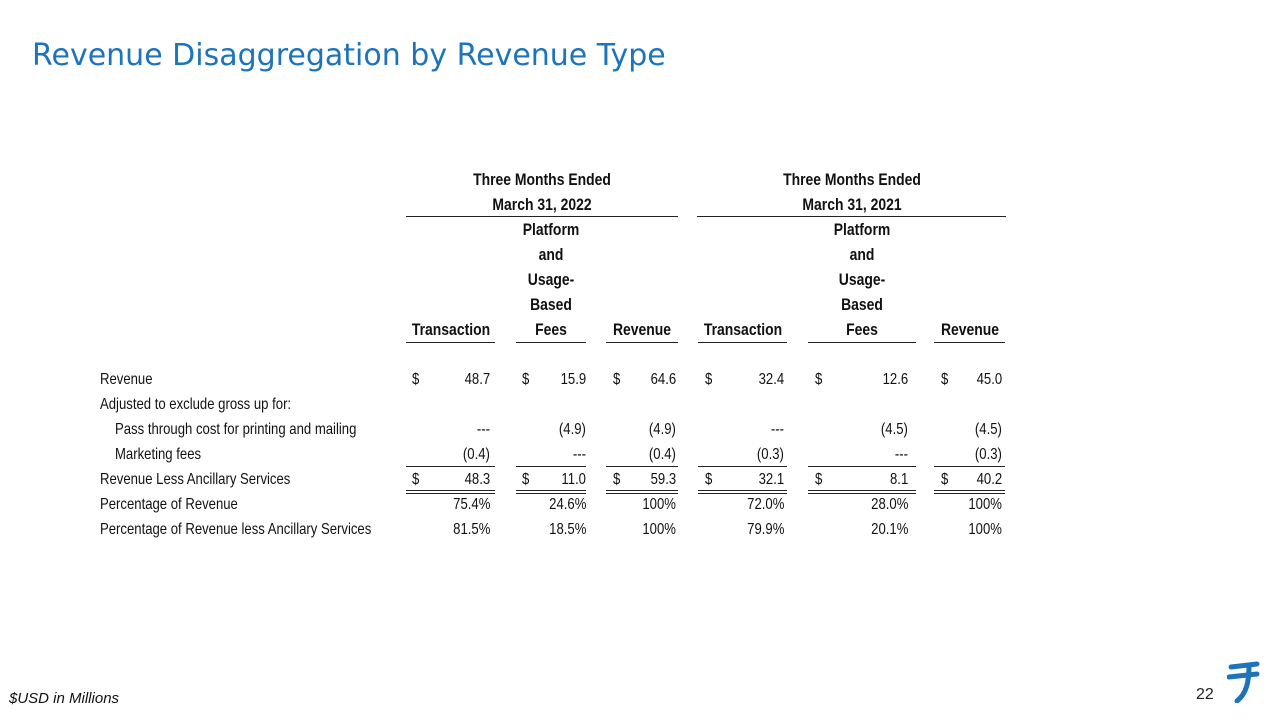 The image size is (1280, 720). I want to click on cell-value: 24.6%, so click(567, 504).